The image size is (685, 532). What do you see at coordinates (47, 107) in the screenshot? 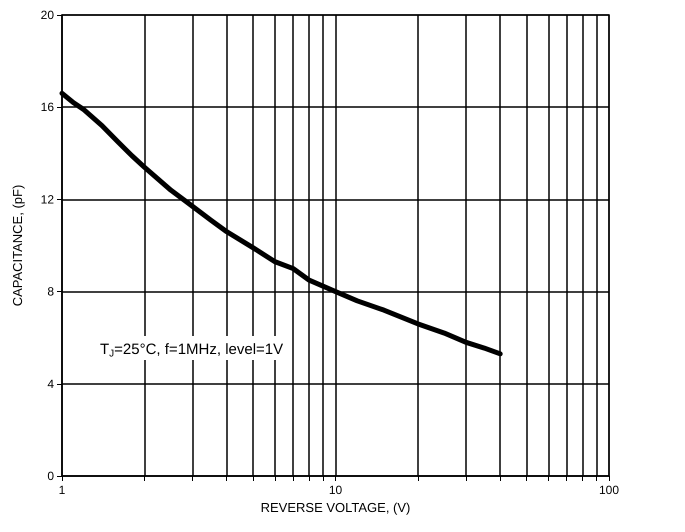
I see `y-tick-label: 16` at bounding box center [47, 107].